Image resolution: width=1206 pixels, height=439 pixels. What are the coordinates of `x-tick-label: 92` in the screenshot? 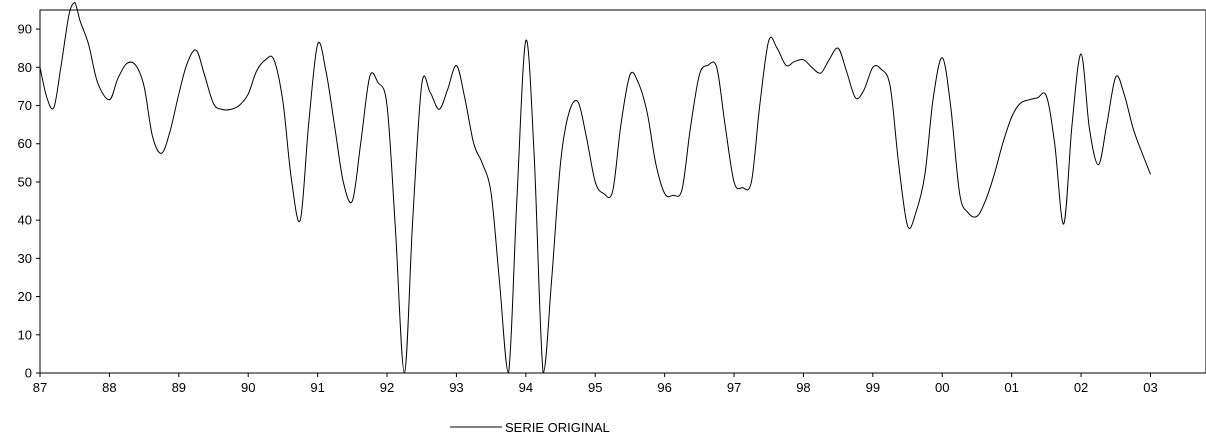 It's located at (387, 387).